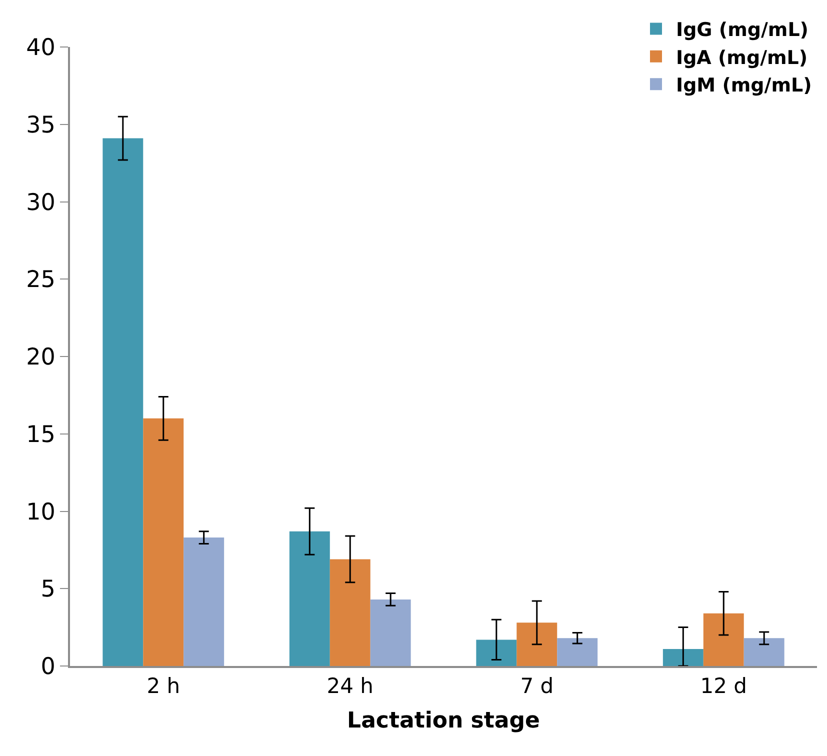  Describe the element at coordinates (41, 512) in the screenshot. I see `y-tick-label: 10` at that location.